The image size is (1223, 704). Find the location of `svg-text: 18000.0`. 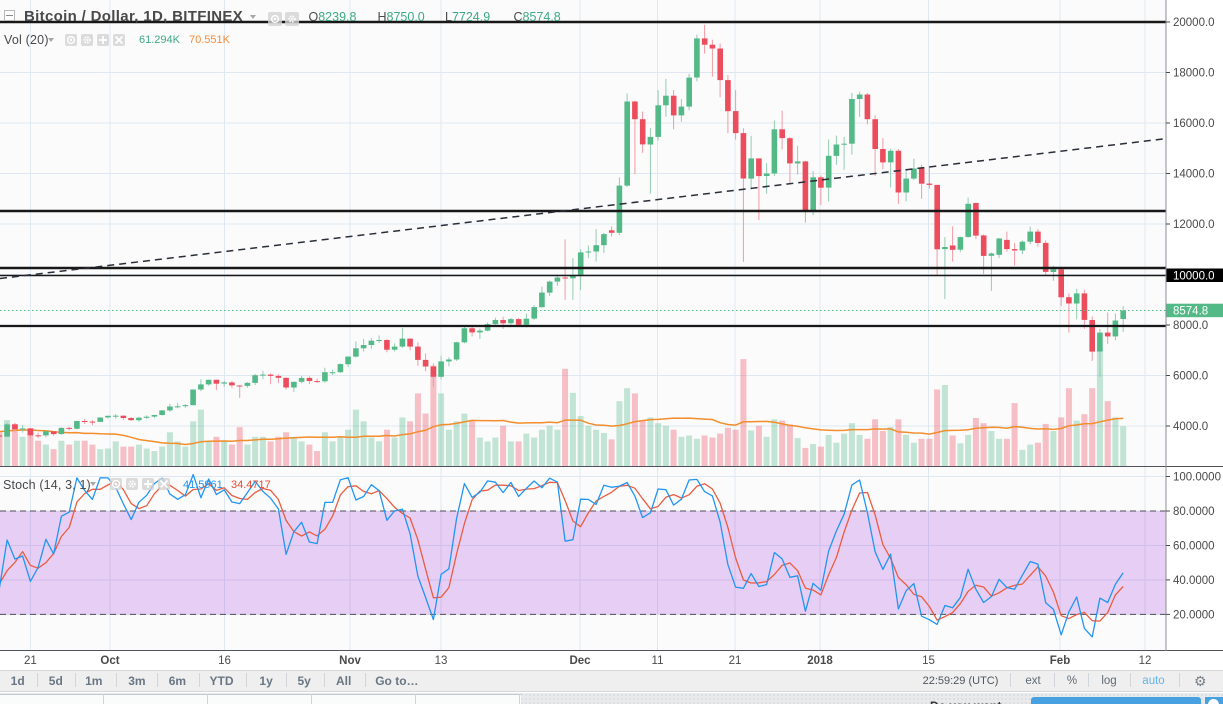

svg-text: 18000.0 is located at coordinates (1194, 74).